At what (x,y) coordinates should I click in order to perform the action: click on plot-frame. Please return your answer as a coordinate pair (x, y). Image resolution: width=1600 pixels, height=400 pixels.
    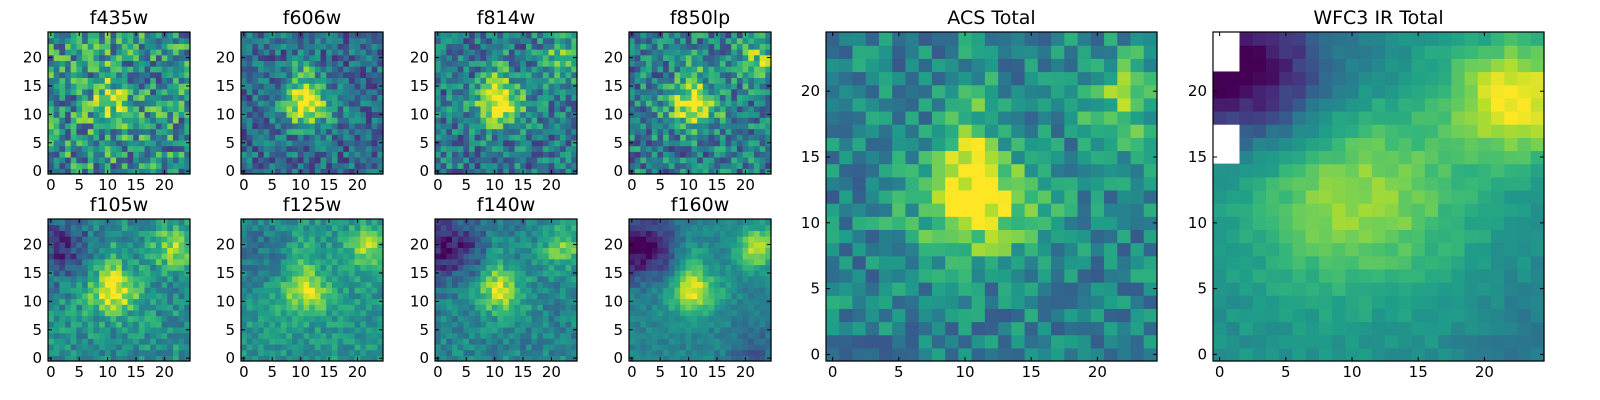
    Looking at the image, I should click on (506, 103).